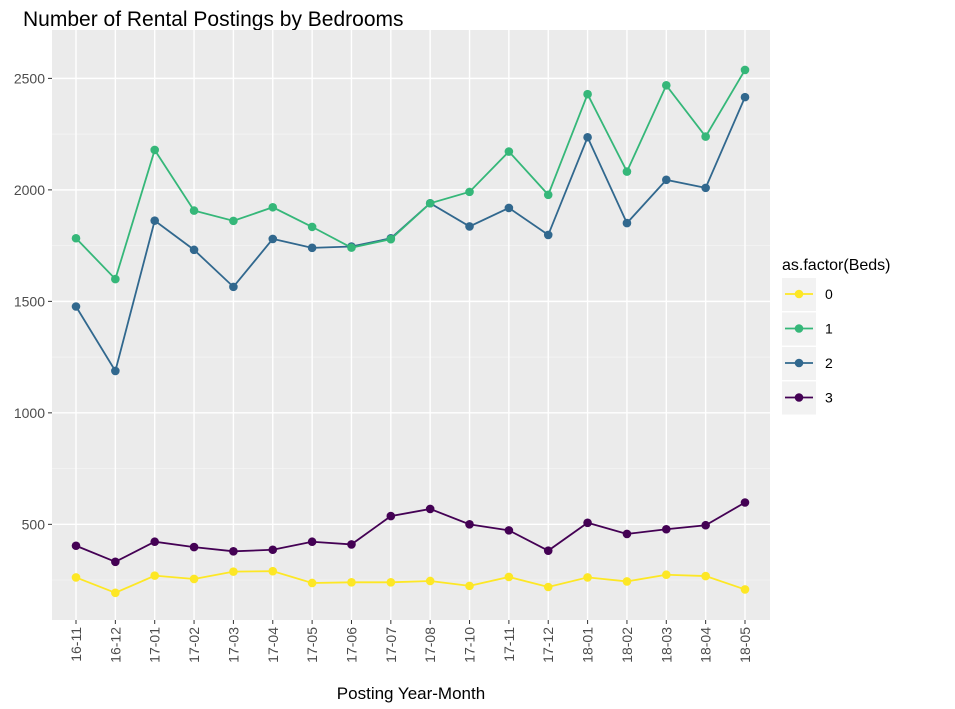 This screenshot has height=709, width=955. What do you see at coordinates (29, 190) in the screenshot?
I see `y-tick-label: 2000` at bounding box center [29, 190].